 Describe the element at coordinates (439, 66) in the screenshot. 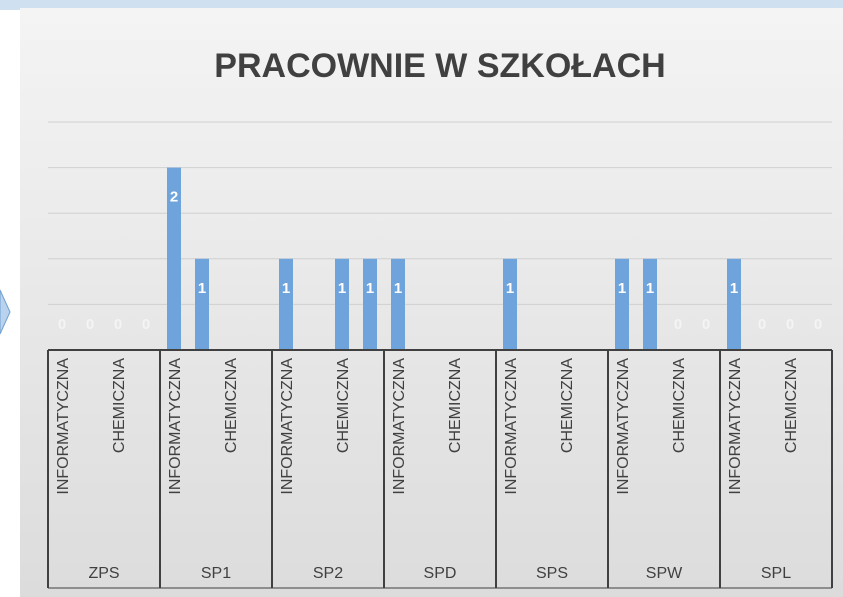

I see `chart-title: PRACOWNIE W SZKOŁACH` at that location.